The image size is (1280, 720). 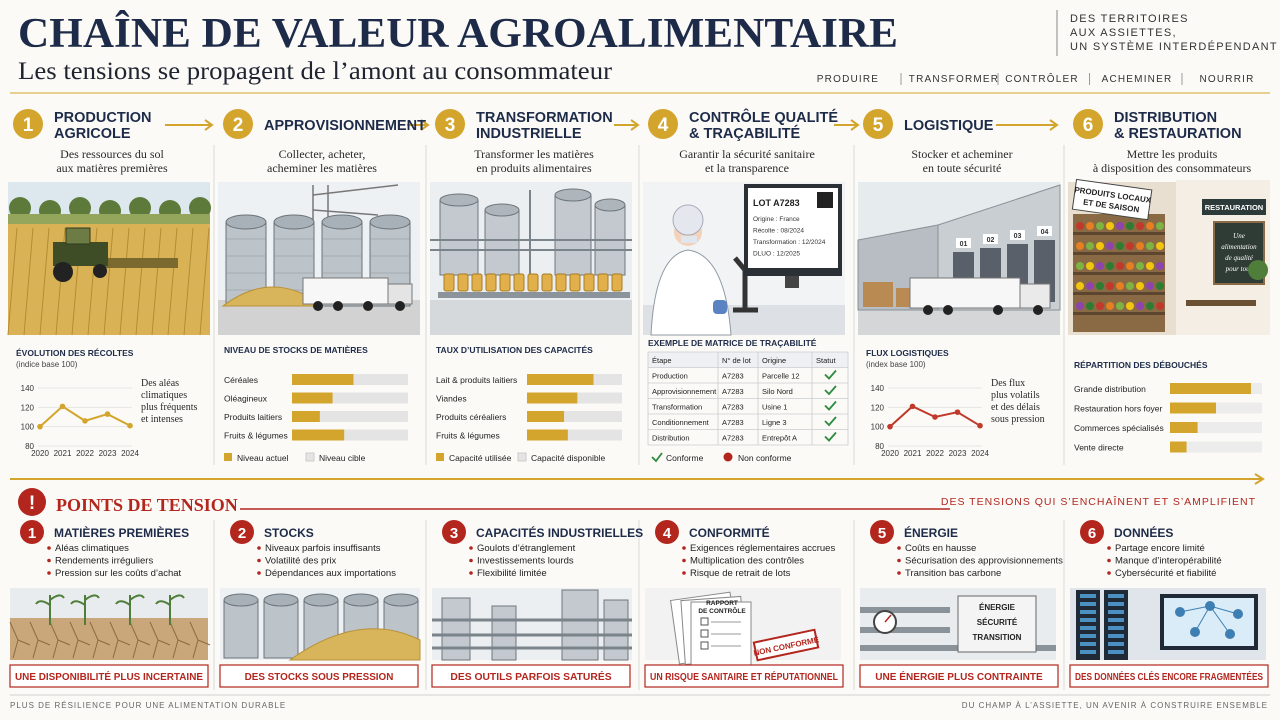 What do you see at coordinates (1015, 395) in the screenshot?
I see `chart-note: plus volatils` at bounding box center [1015, 395].